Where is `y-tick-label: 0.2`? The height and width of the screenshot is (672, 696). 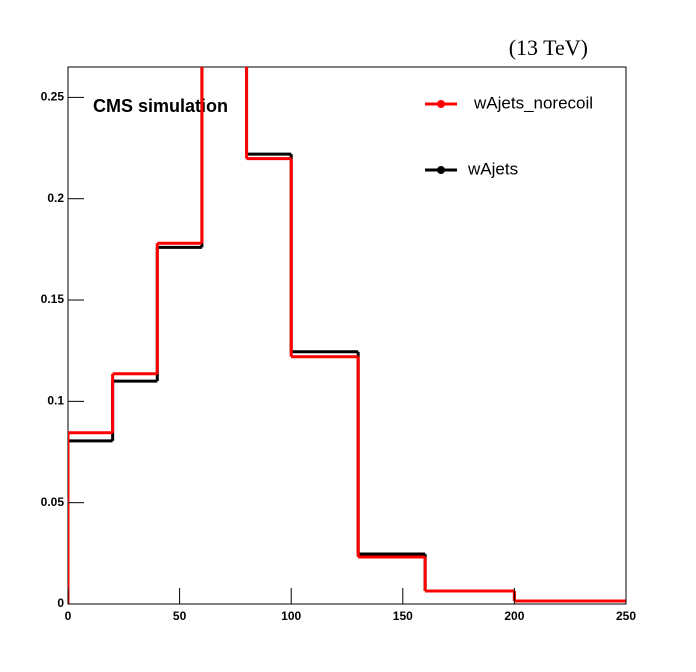 y-tick-label: 0.2 is located at coordinates (55, 198).